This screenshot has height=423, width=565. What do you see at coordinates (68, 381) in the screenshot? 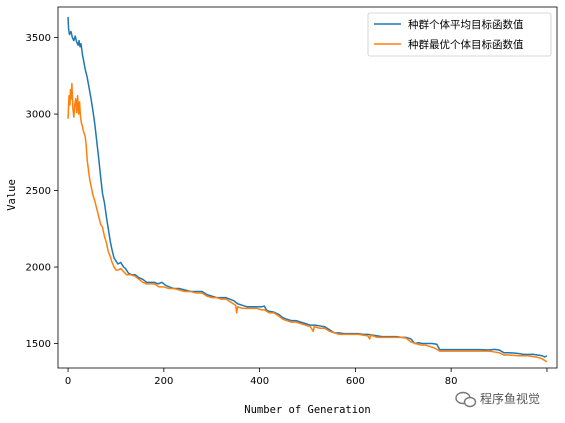
I see `x-tick-label: 0` at bounding box center [68, 381].